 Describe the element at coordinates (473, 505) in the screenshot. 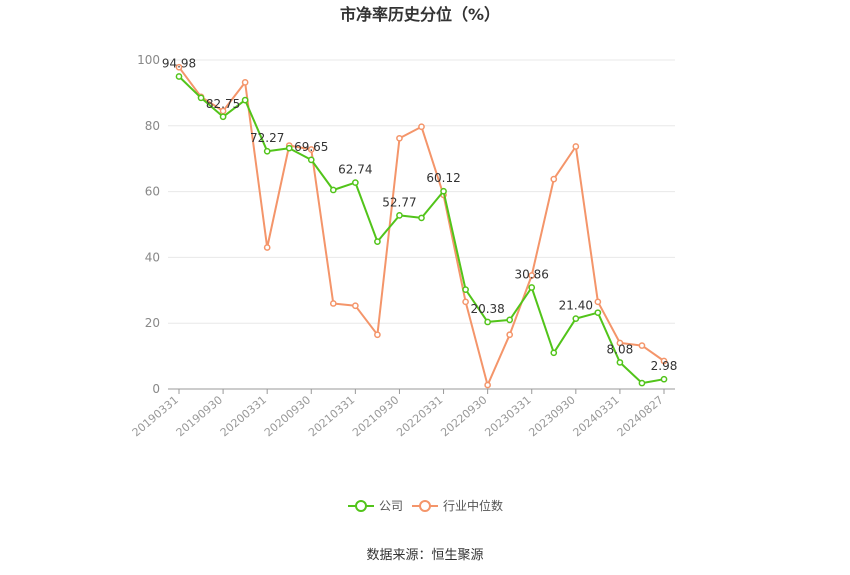

I see `legend-label: 行业中位数` at that location.